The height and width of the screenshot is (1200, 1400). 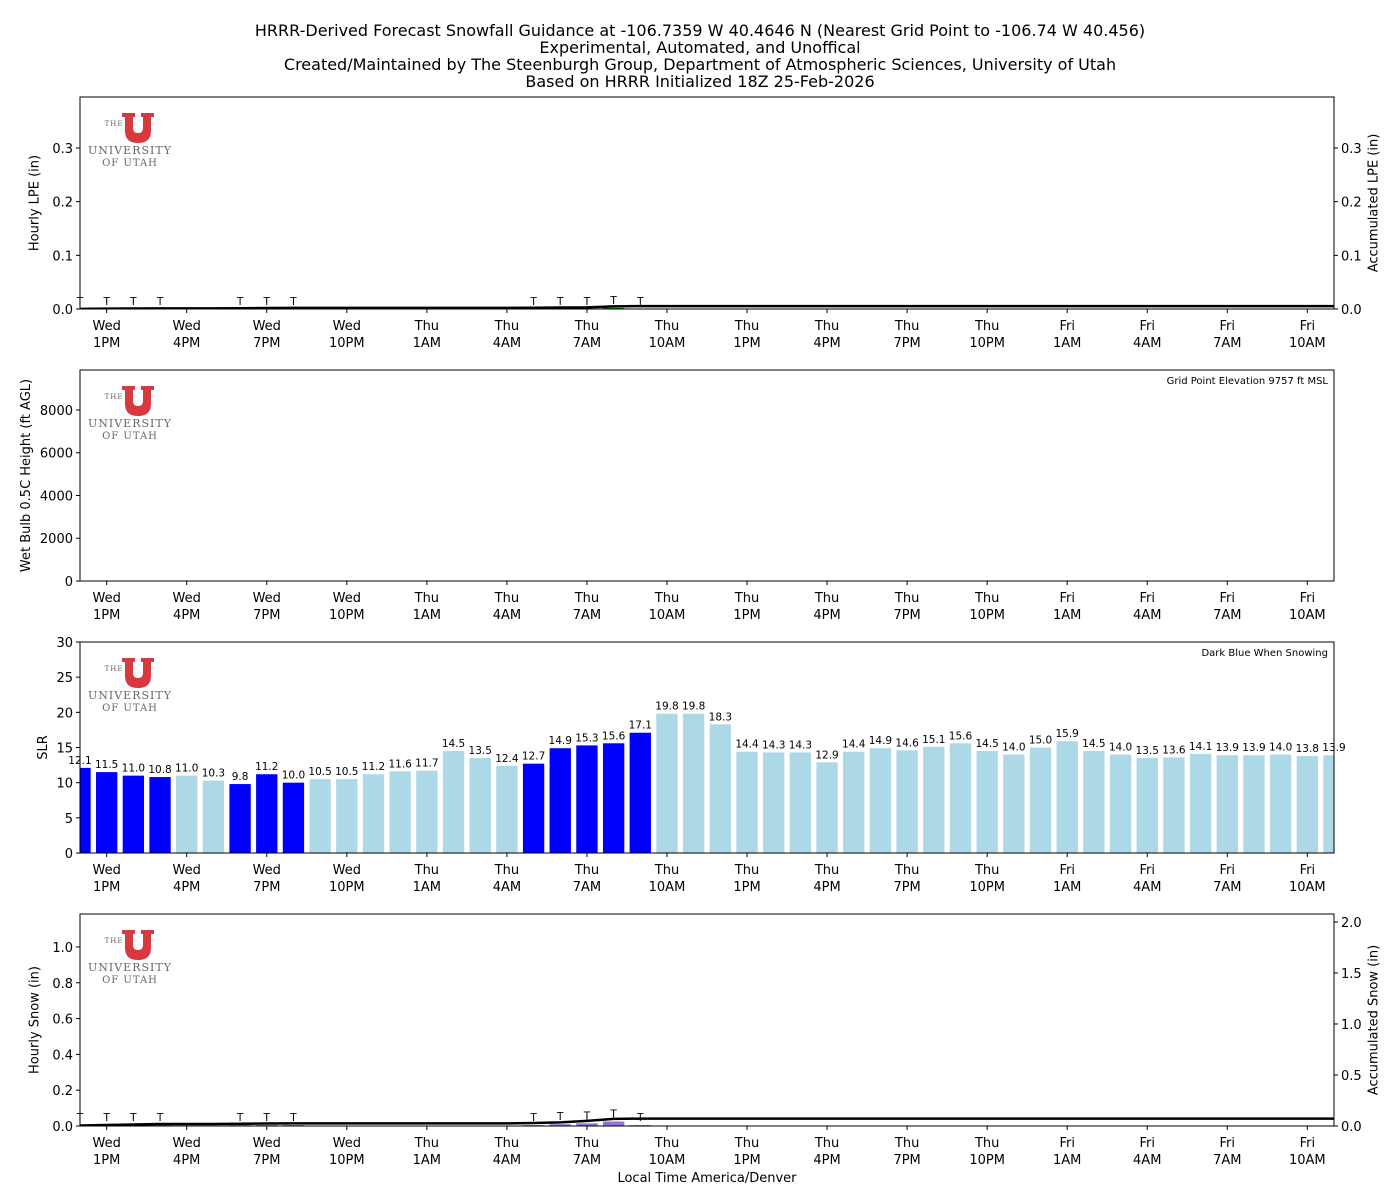 I want to click on x-tick-label: Fri 10AM, so click(x=1307, y=335).